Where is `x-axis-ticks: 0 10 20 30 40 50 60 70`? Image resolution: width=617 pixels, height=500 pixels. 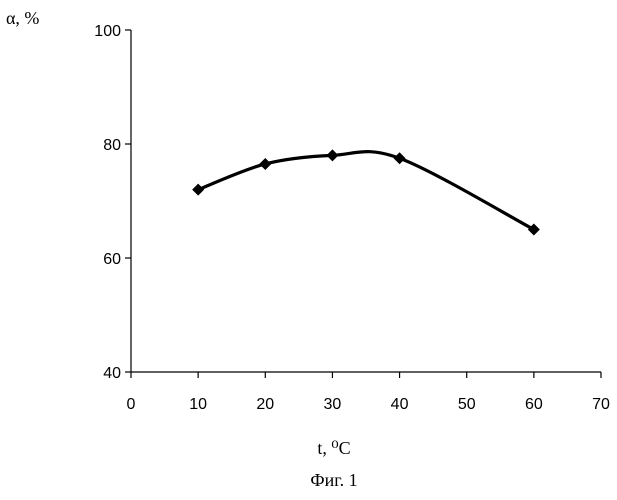
x-axis-ticks: 0 10 20 30 40 50 60 70 is located at coordinates (368, 392).